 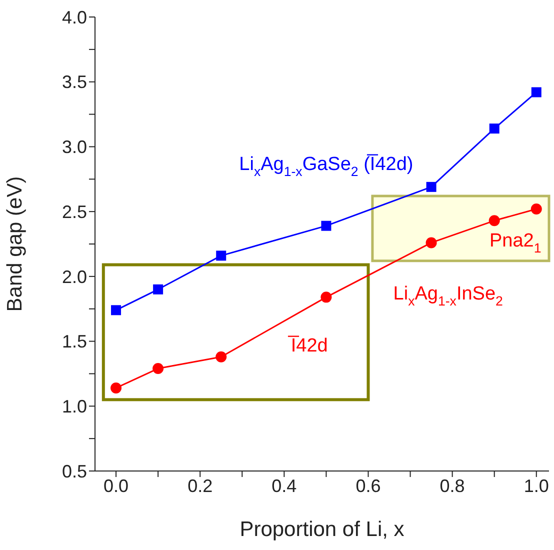 What do you see at coordinates (515, 243) in the screenshot?
I see `annotation: Pna2$_{1}$` at bounding box center [515, 243].